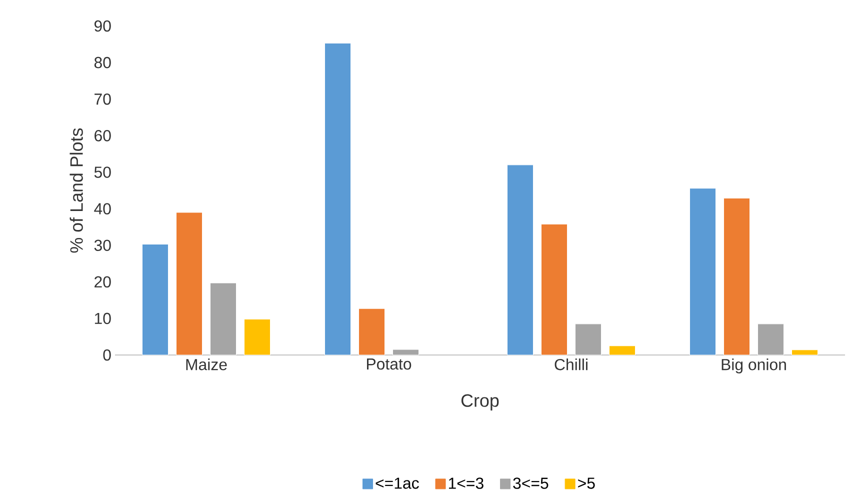 The width and height of the screenshot is (846, 504). What do you see at coordinates (102, 282) in the screenshot?
I see `y-tick-label: 20` at bounding box center [102, 282].